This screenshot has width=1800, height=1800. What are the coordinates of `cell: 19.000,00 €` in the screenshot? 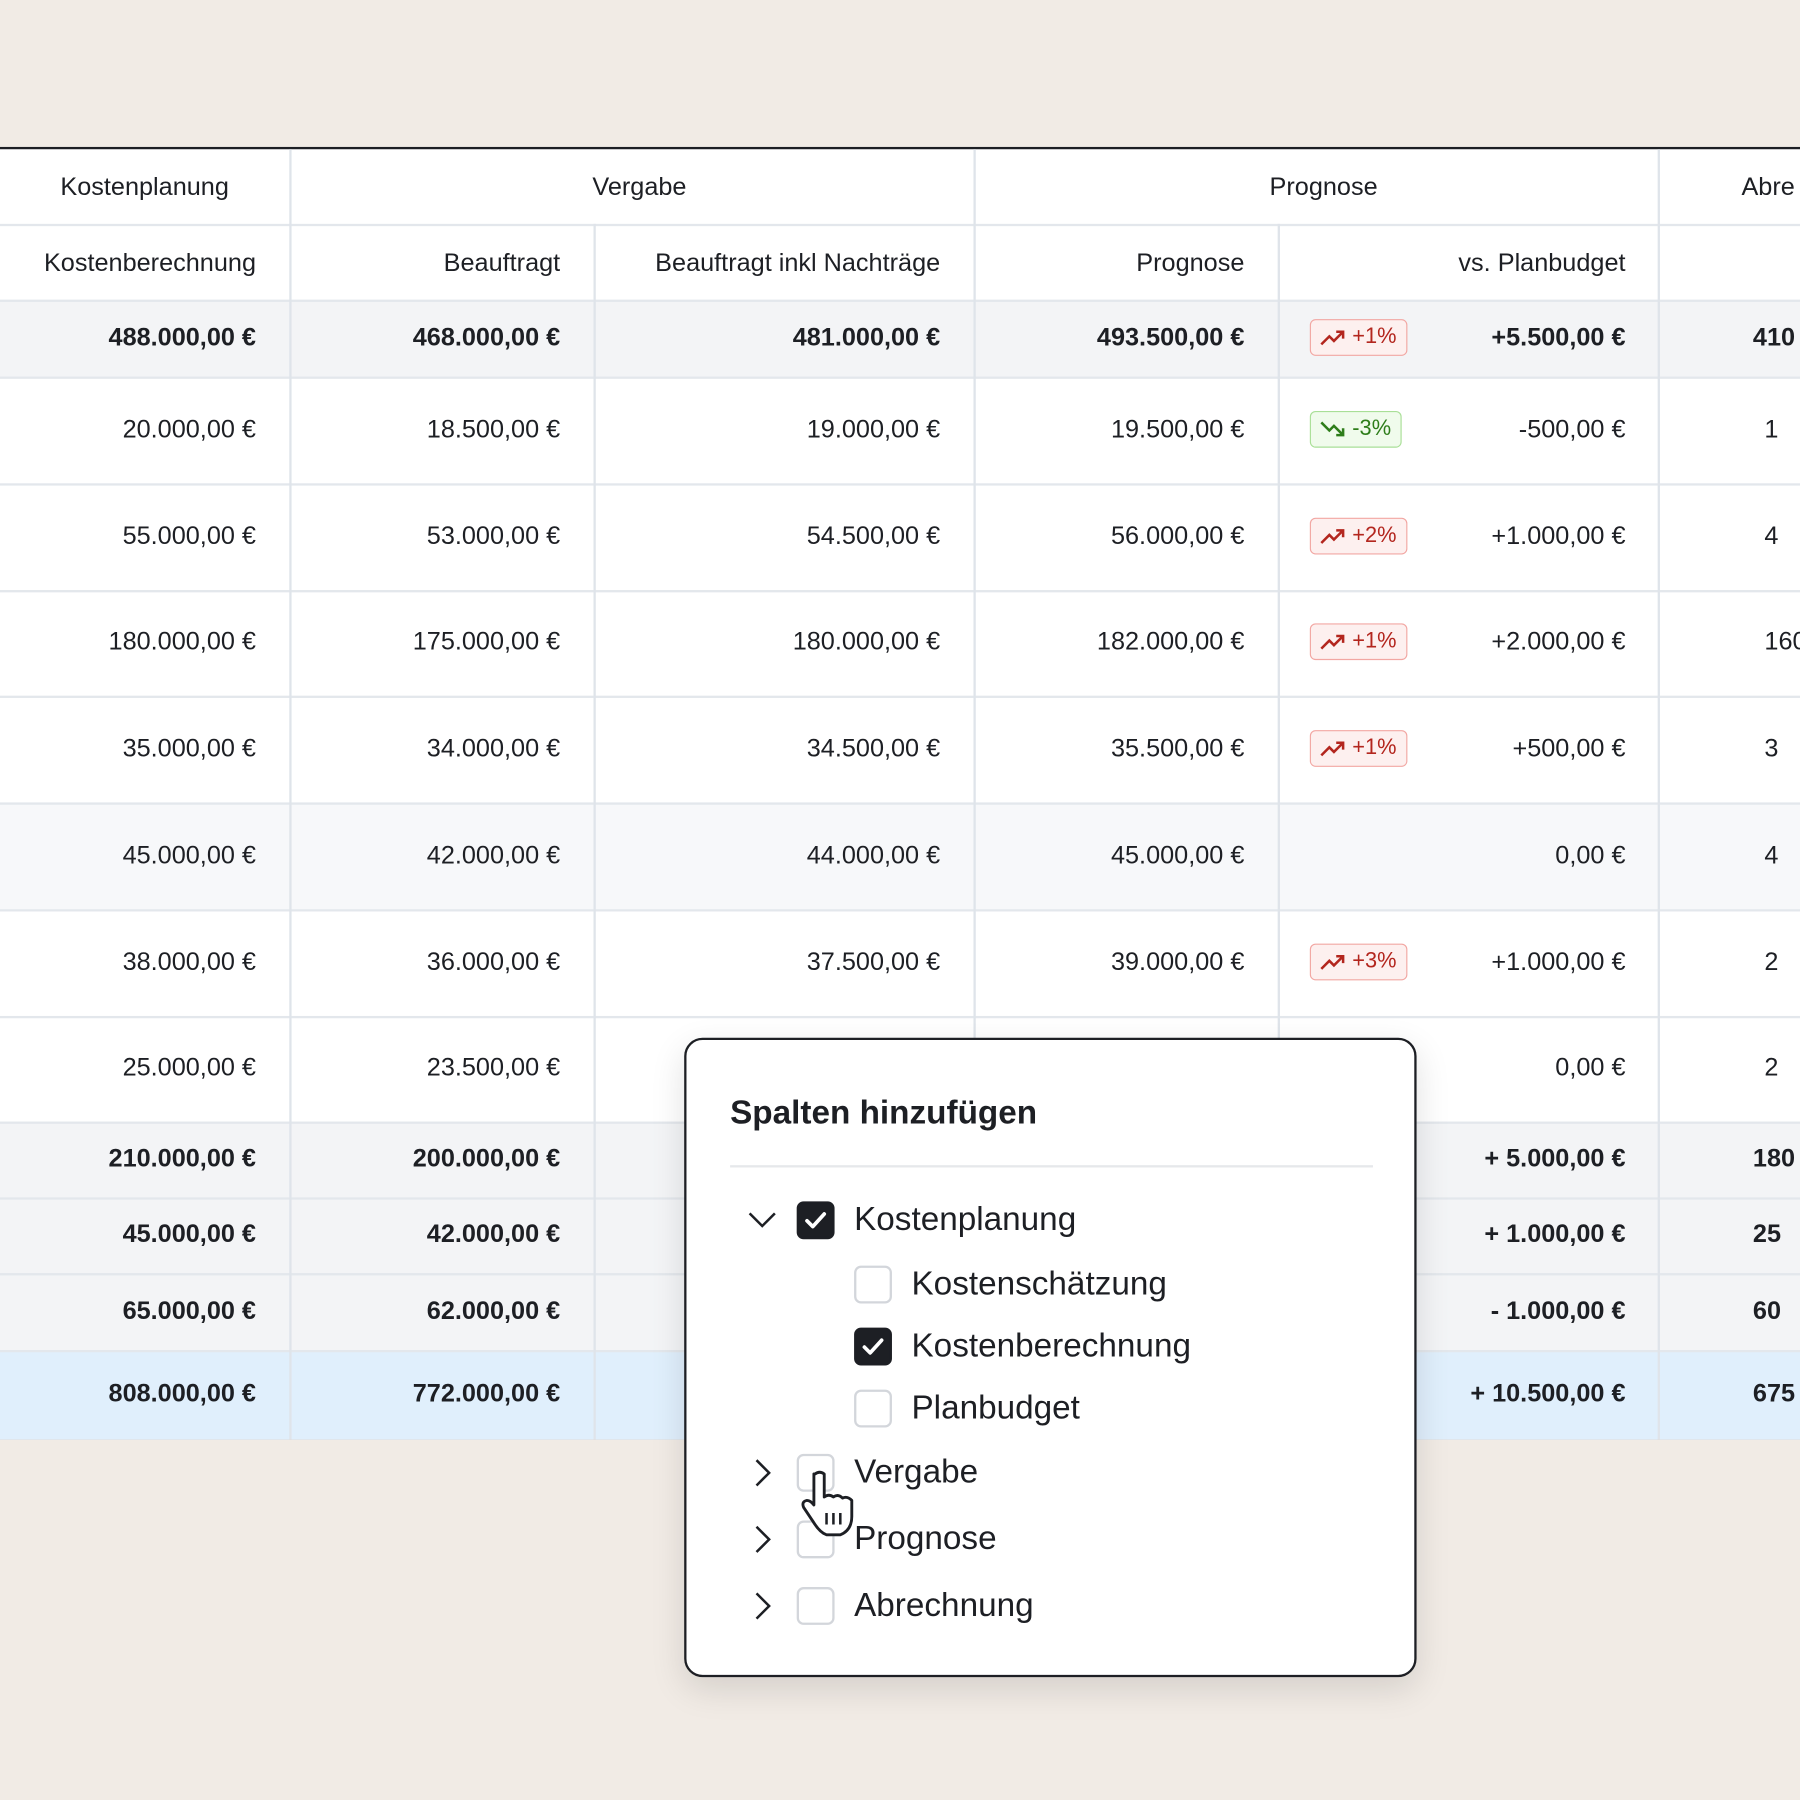 It's located at (873, 428).